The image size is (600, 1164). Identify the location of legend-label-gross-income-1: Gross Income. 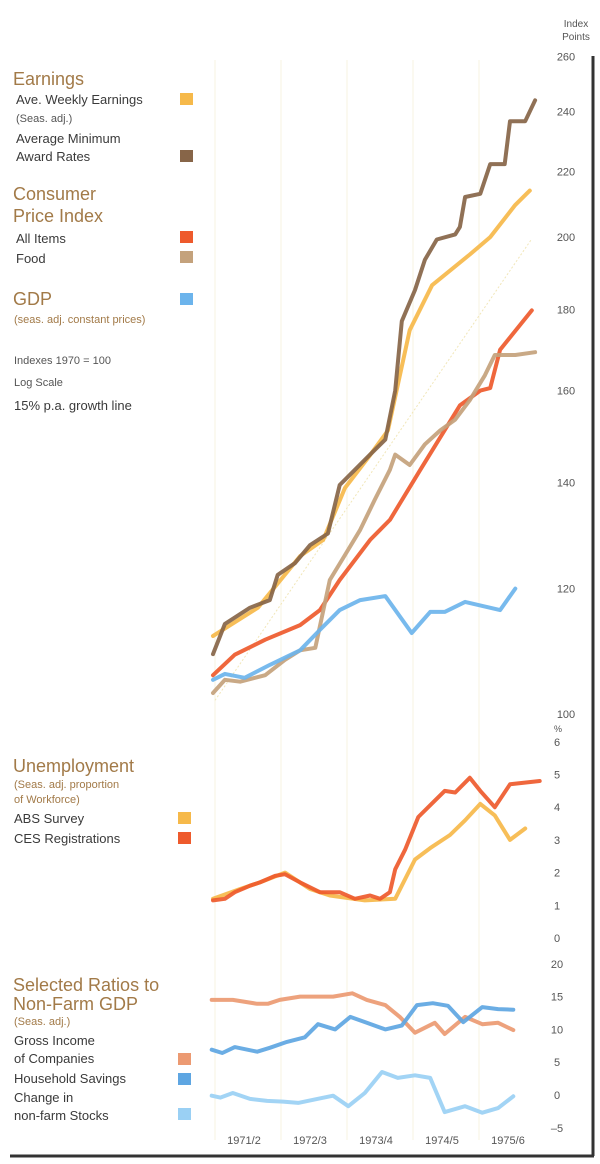
(54, 1040).